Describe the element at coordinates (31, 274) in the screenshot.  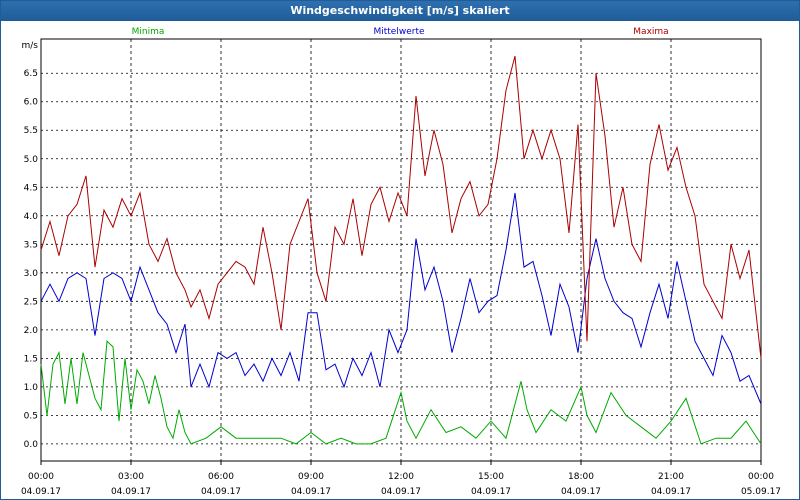
I see `y-tick-label: 3.0` at that location.